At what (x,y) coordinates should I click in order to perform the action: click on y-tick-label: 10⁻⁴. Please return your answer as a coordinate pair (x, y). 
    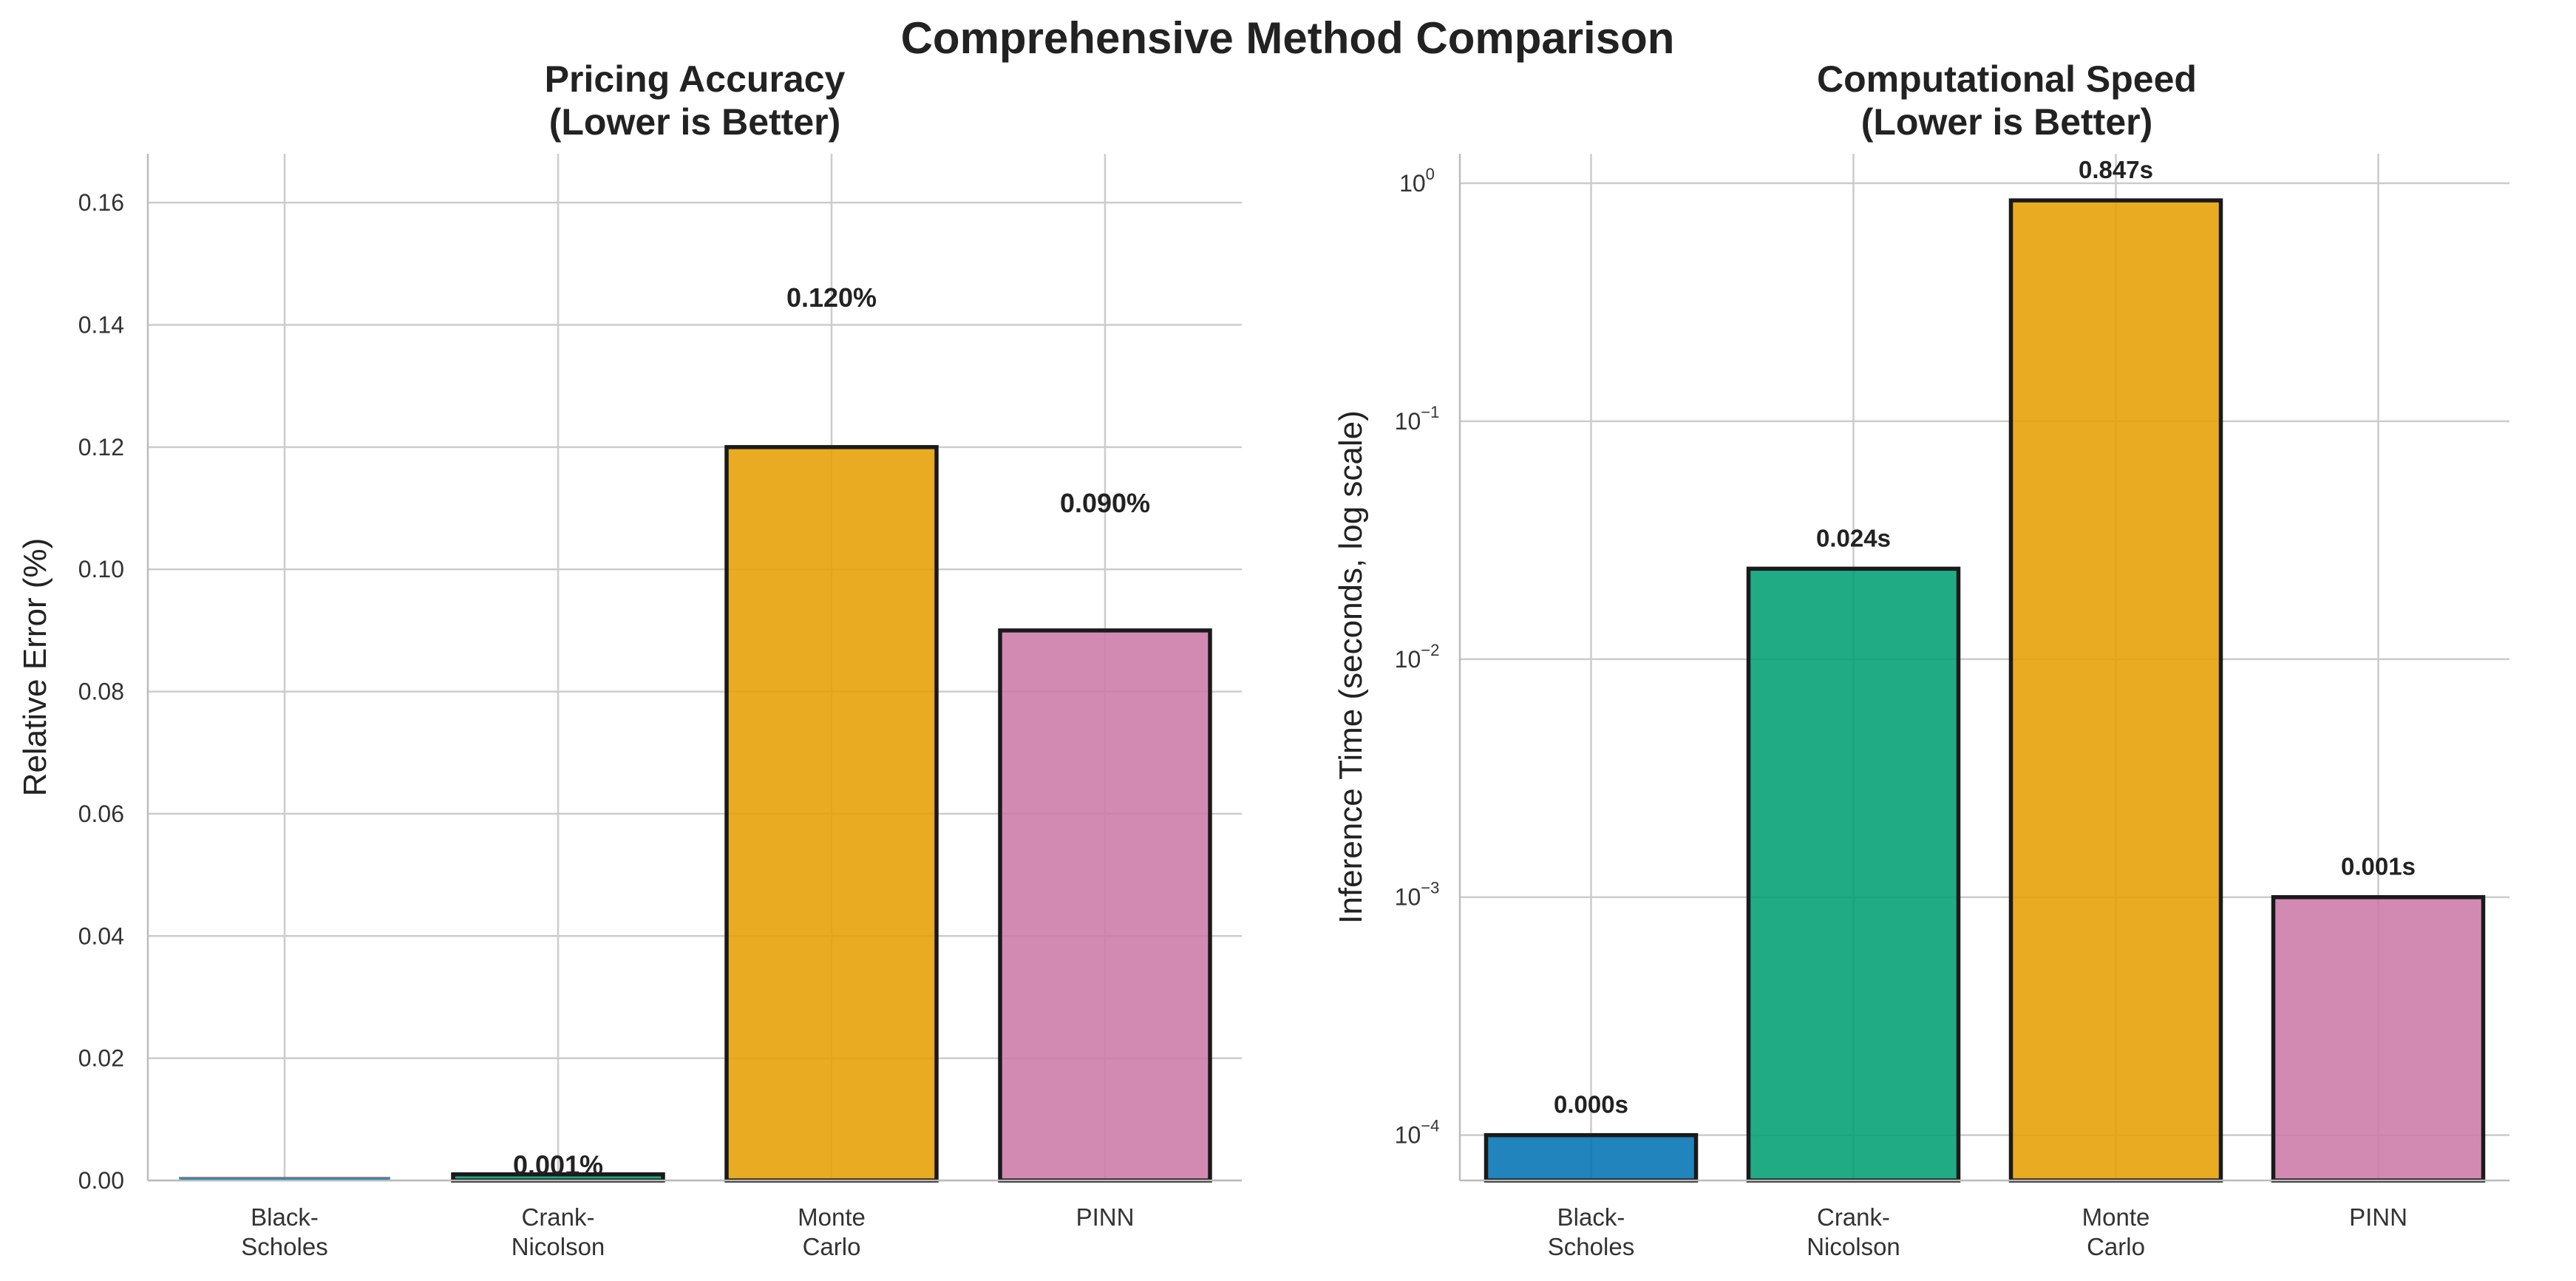
    Looking at the image, I should click on (1417, 1133).